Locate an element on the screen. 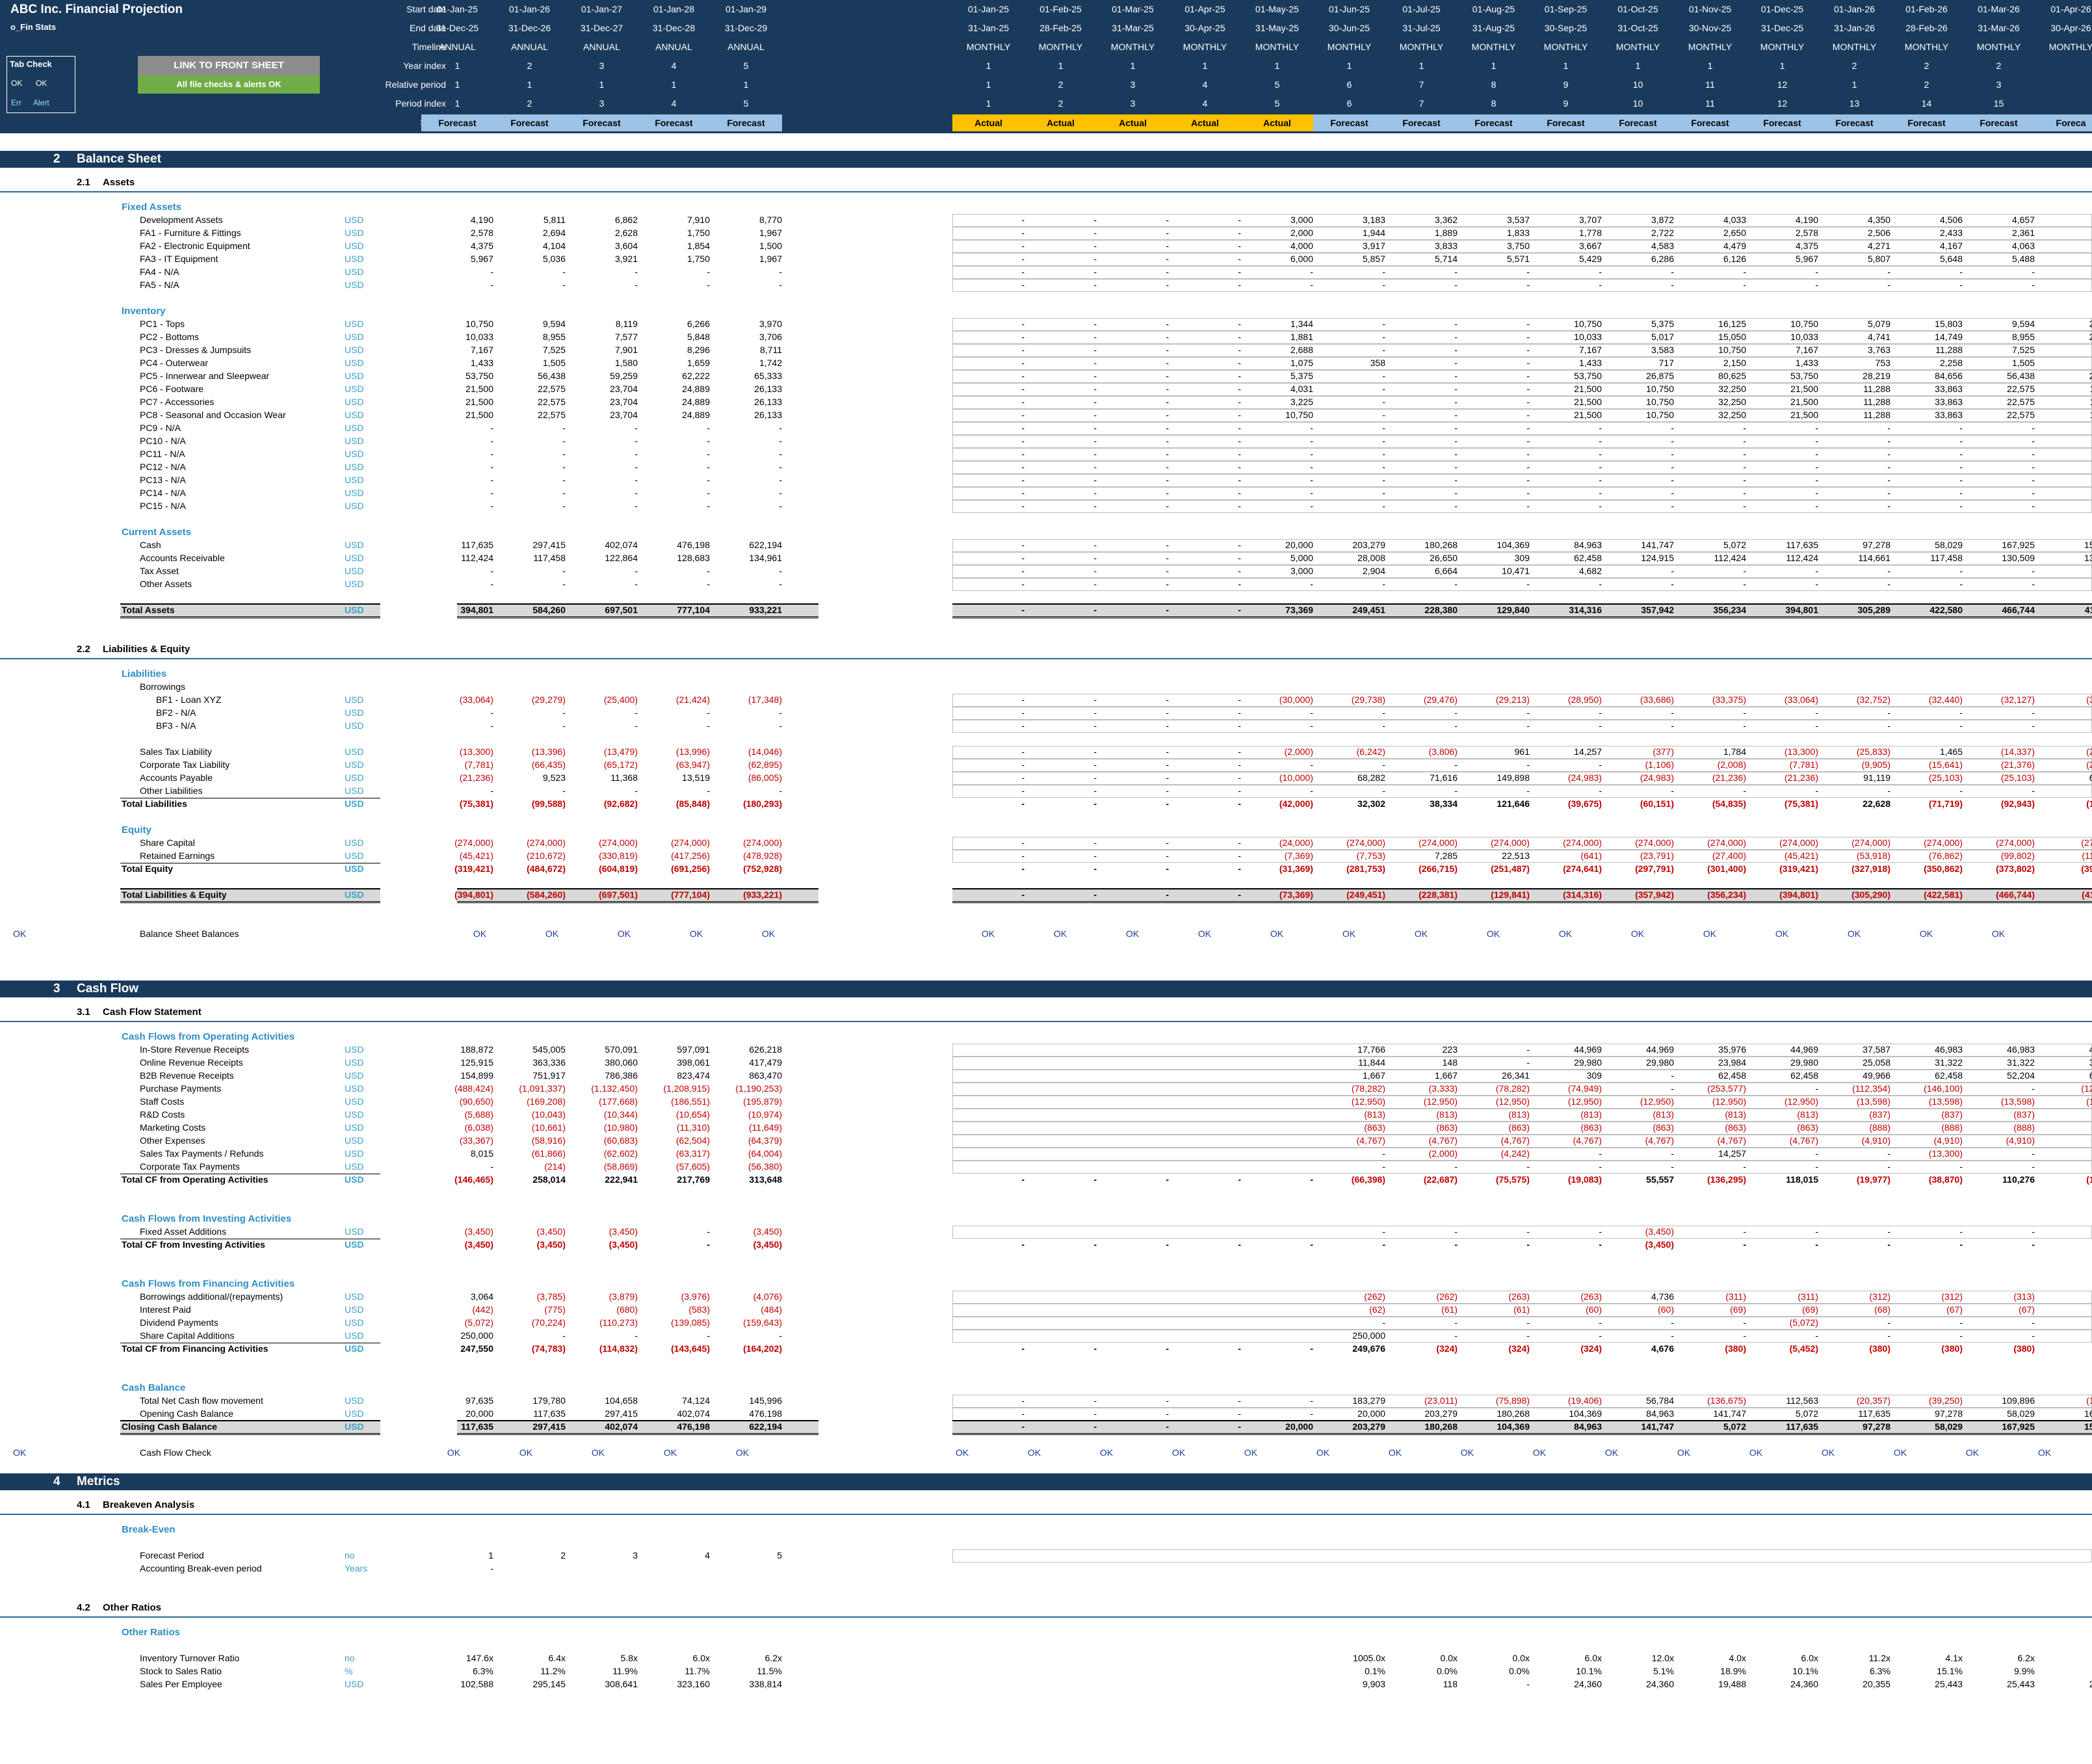 The width and height of the screenshot is (2092, 1764). monthly-cell: 52,204 is located at coordinates (2021, 1075).